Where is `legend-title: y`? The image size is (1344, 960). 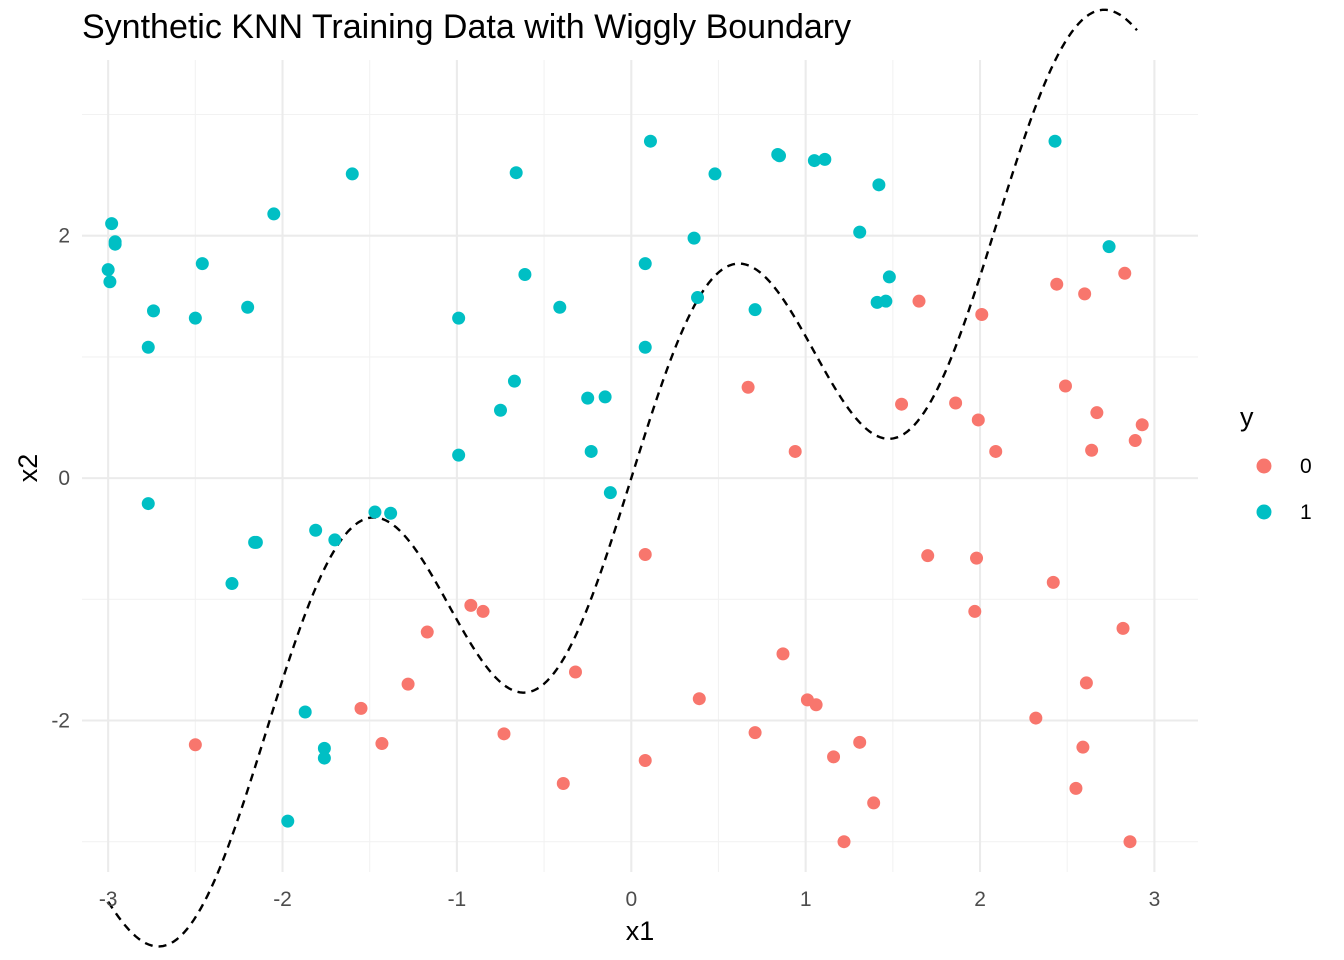
legend-title: y is located at coordinates (1247, 417).